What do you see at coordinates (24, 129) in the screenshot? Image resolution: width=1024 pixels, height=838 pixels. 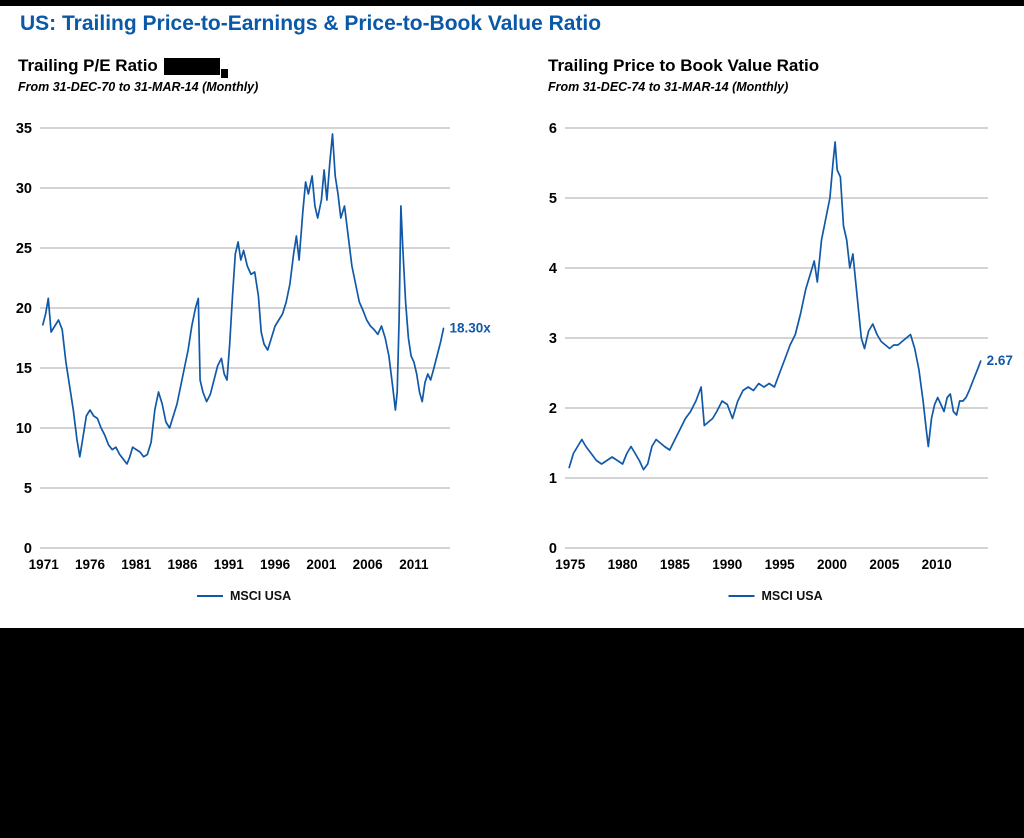 I see `y-tick-label: 35` at bounding box center [24, 129].